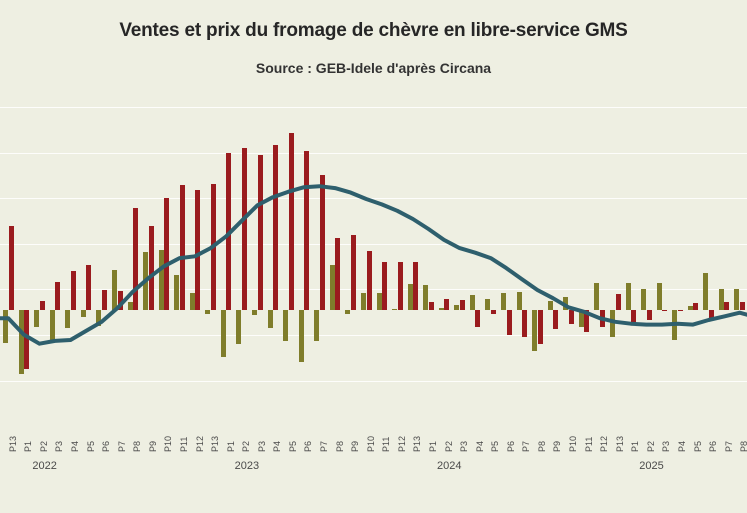 The width and height of the screenshot is (747, 513). Describe the element at coordinates (152, 446) in the screenshot. I see `x-tick-label: P9` at that location.